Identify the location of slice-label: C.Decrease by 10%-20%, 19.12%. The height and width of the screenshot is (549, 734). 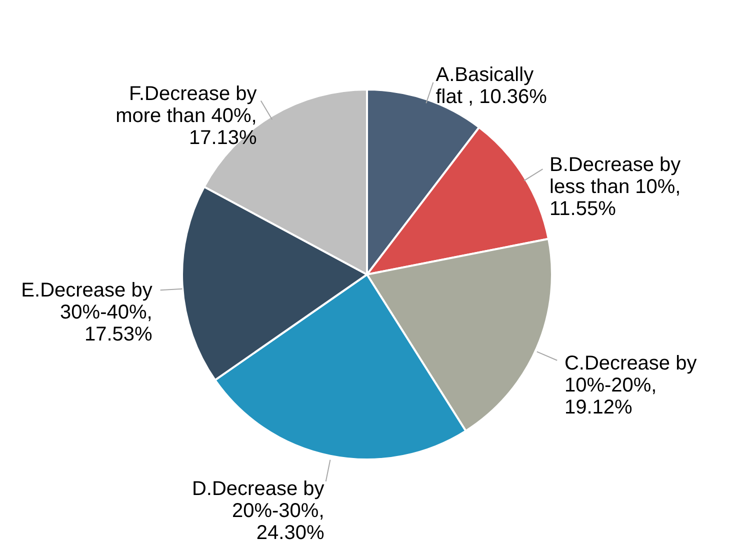
(630, 385).